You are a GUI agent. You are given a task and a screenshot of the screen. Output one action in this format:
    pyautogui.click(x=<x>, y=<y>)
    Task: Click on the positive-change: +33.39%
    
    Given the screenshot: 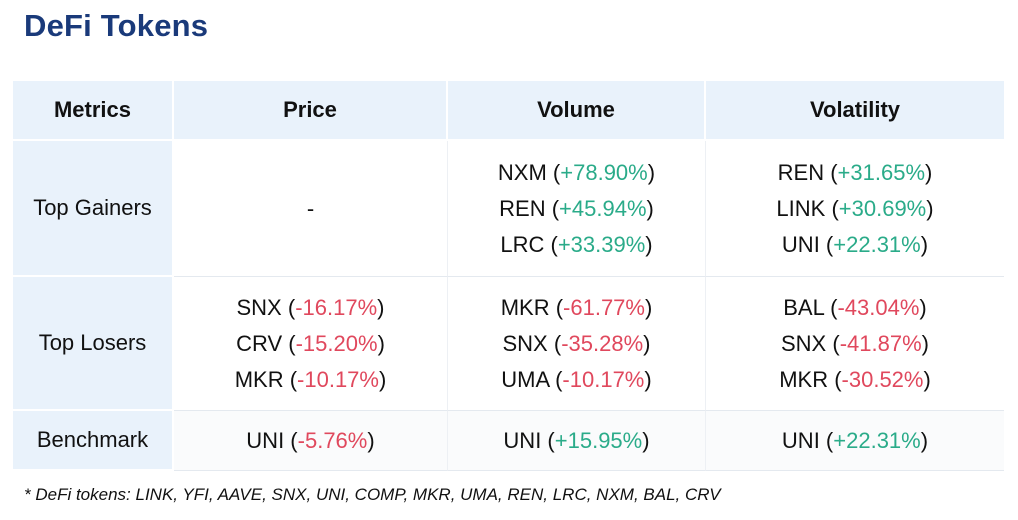 What is the action you would take?
    pyautogui.click(x=601, y=244)
    